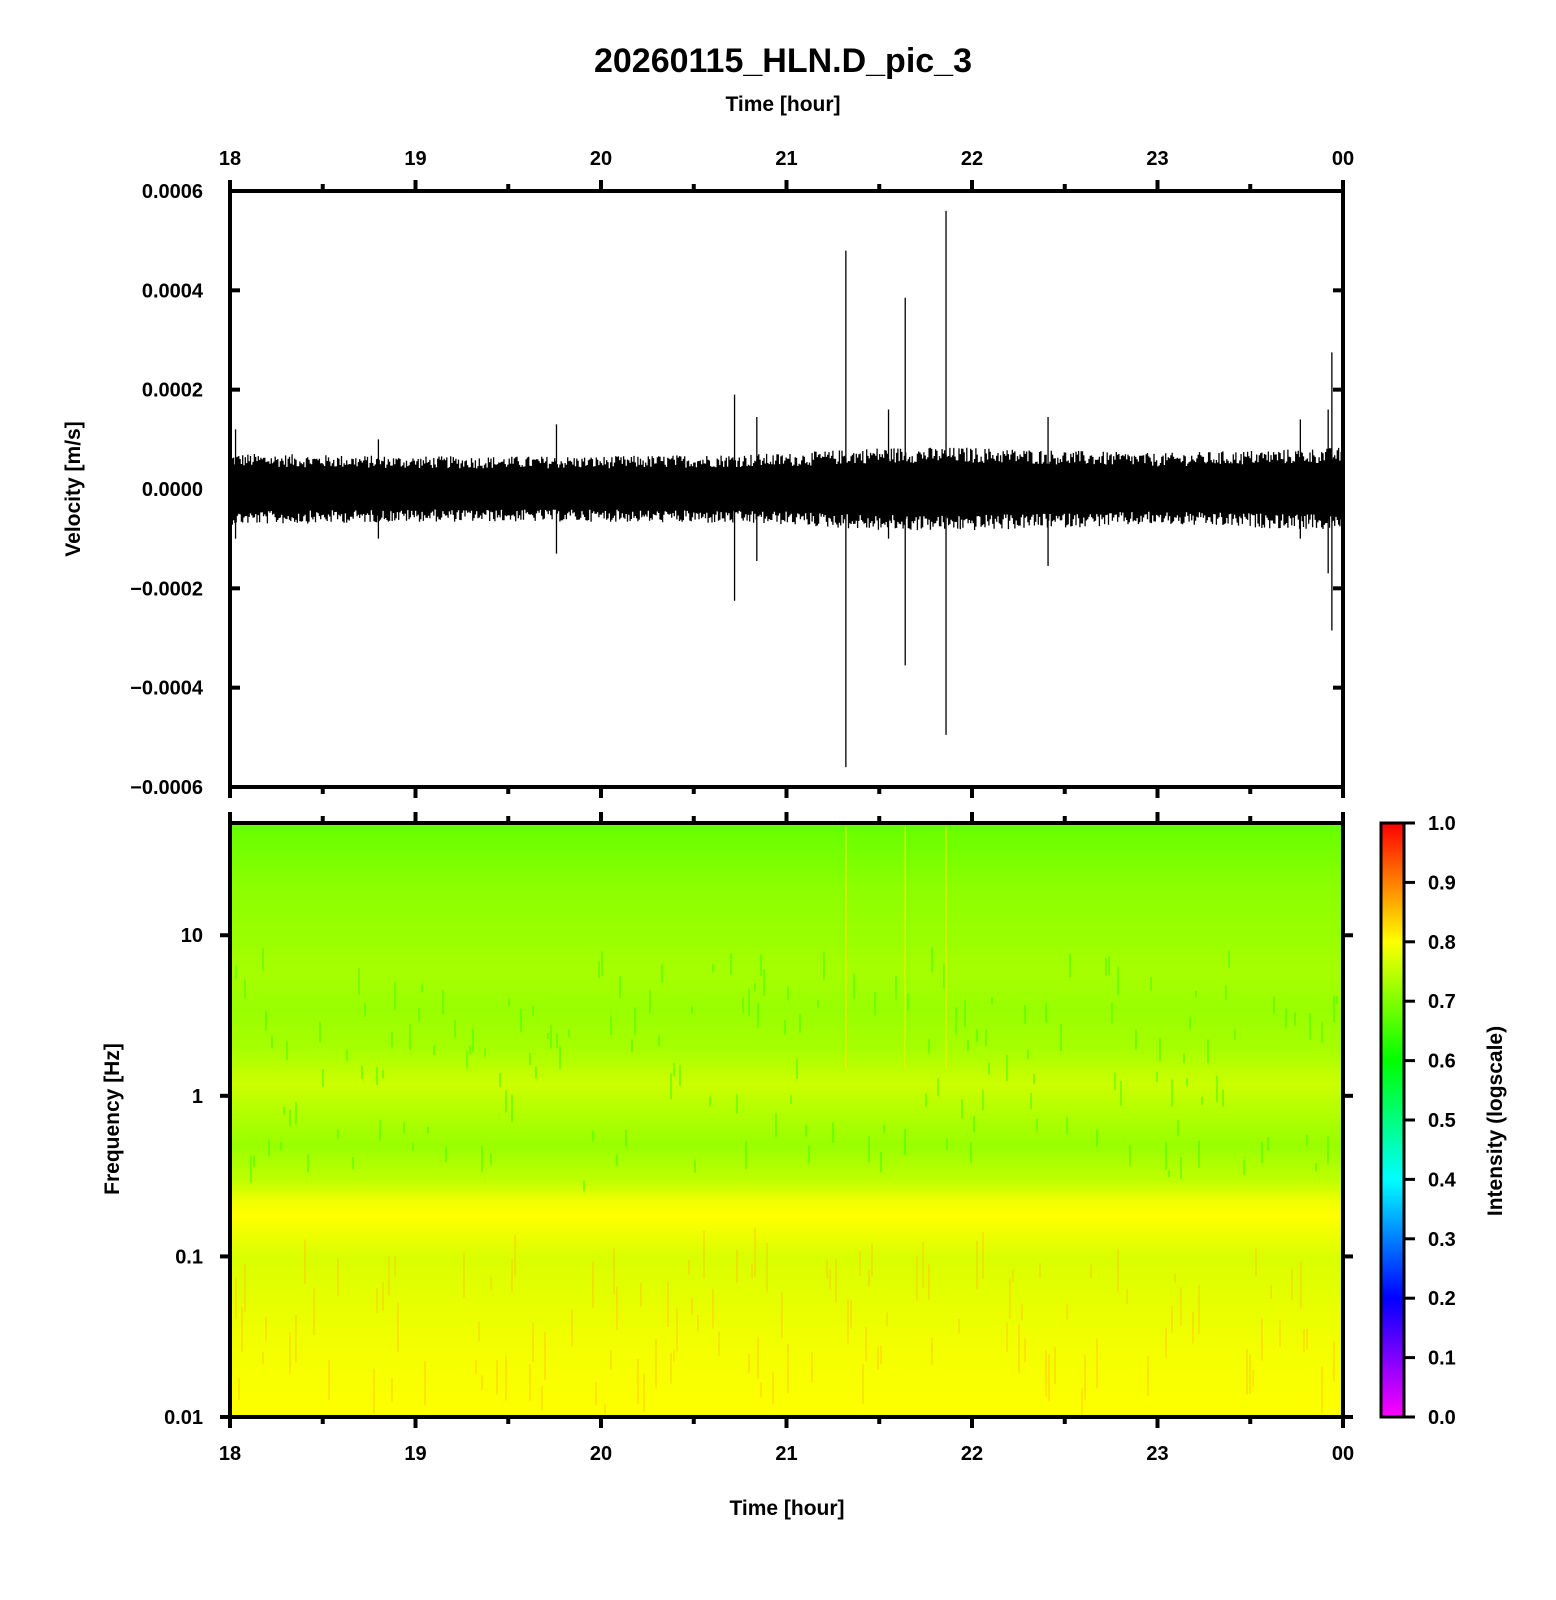  I want to click on top-x-axis-label: Time [hour], so click(782, 104).